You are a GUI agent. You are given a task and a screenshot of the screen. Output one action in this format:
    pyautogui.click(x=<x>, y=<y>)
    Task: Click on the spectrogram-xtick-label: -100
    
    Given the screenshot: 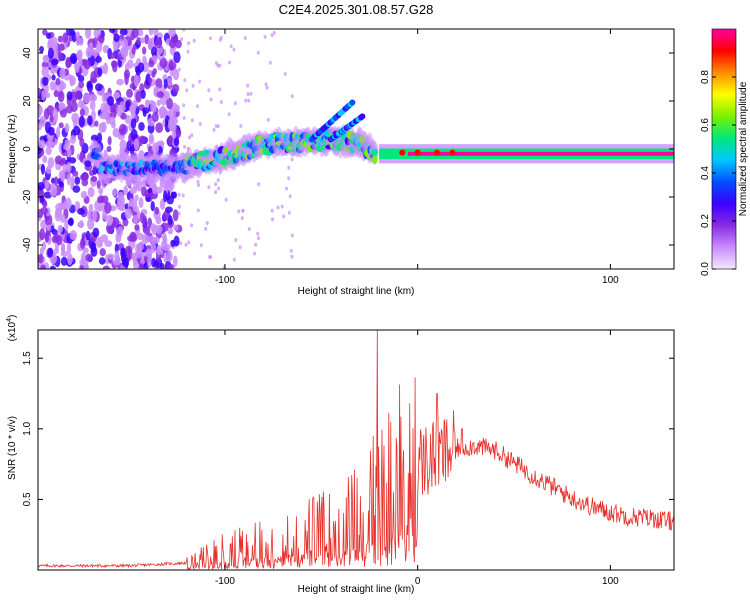 What is the action you would take?
    pyautogui.click(x=225, y=280)
    